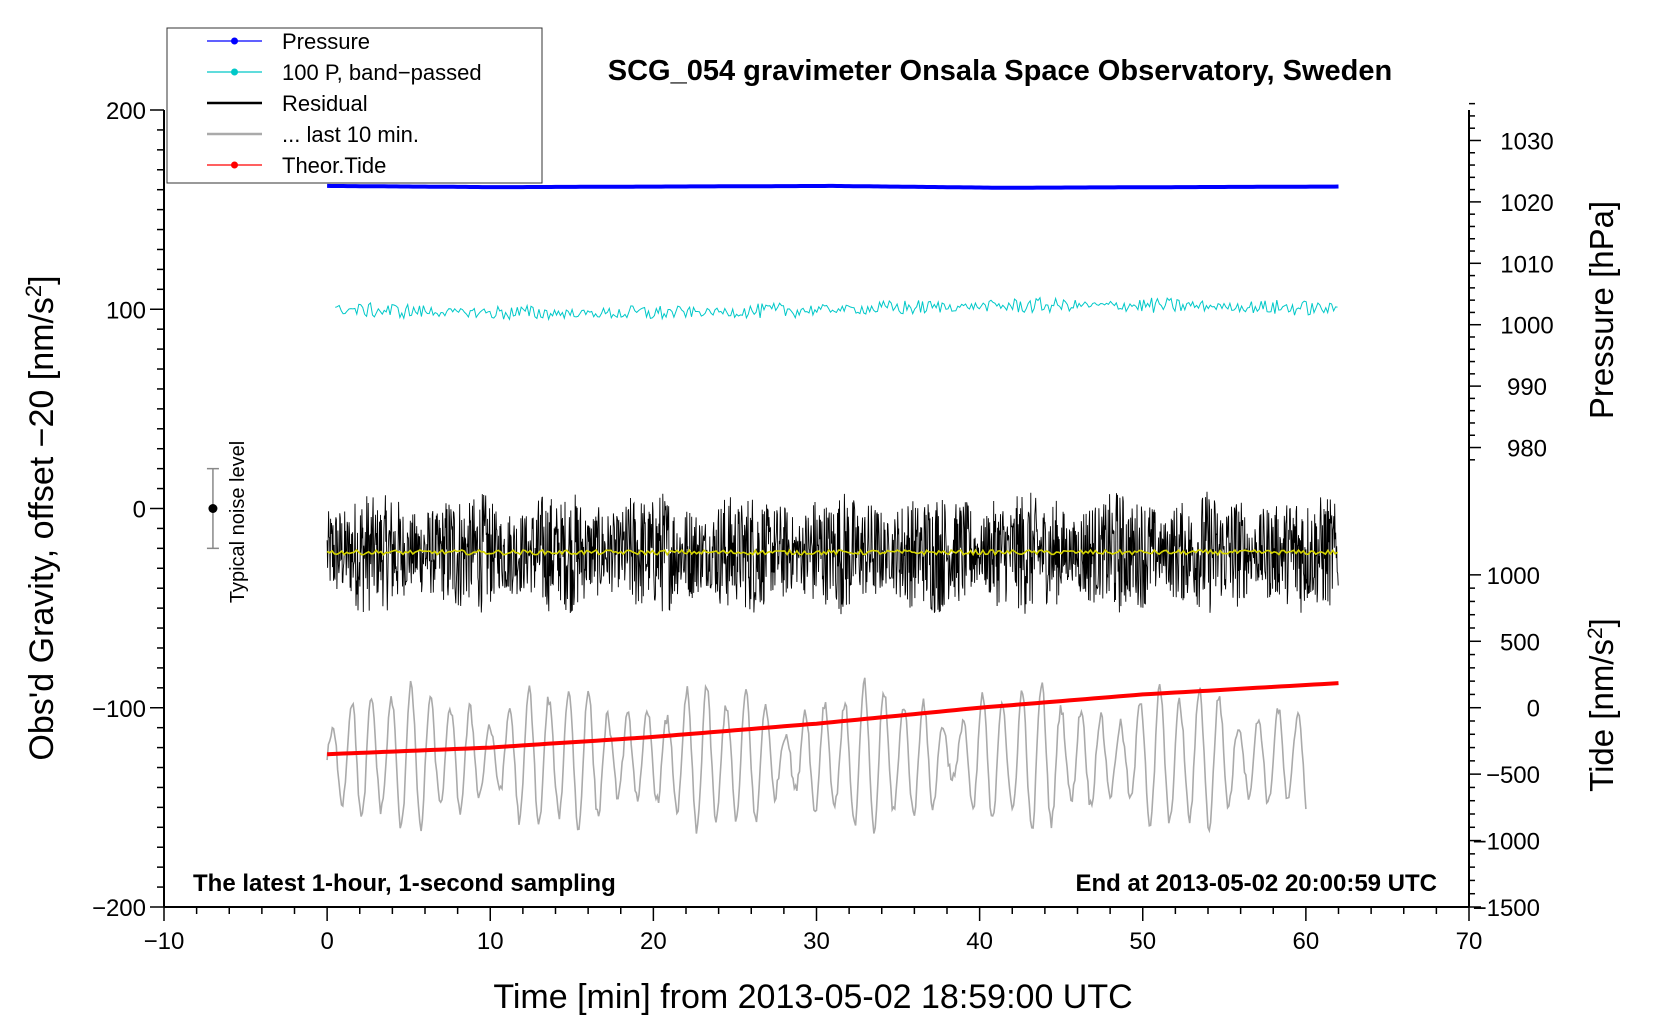 This screenshot has height=1020, width=1660. I want to click on tide-tick-label: 500, so click(1520, 642).